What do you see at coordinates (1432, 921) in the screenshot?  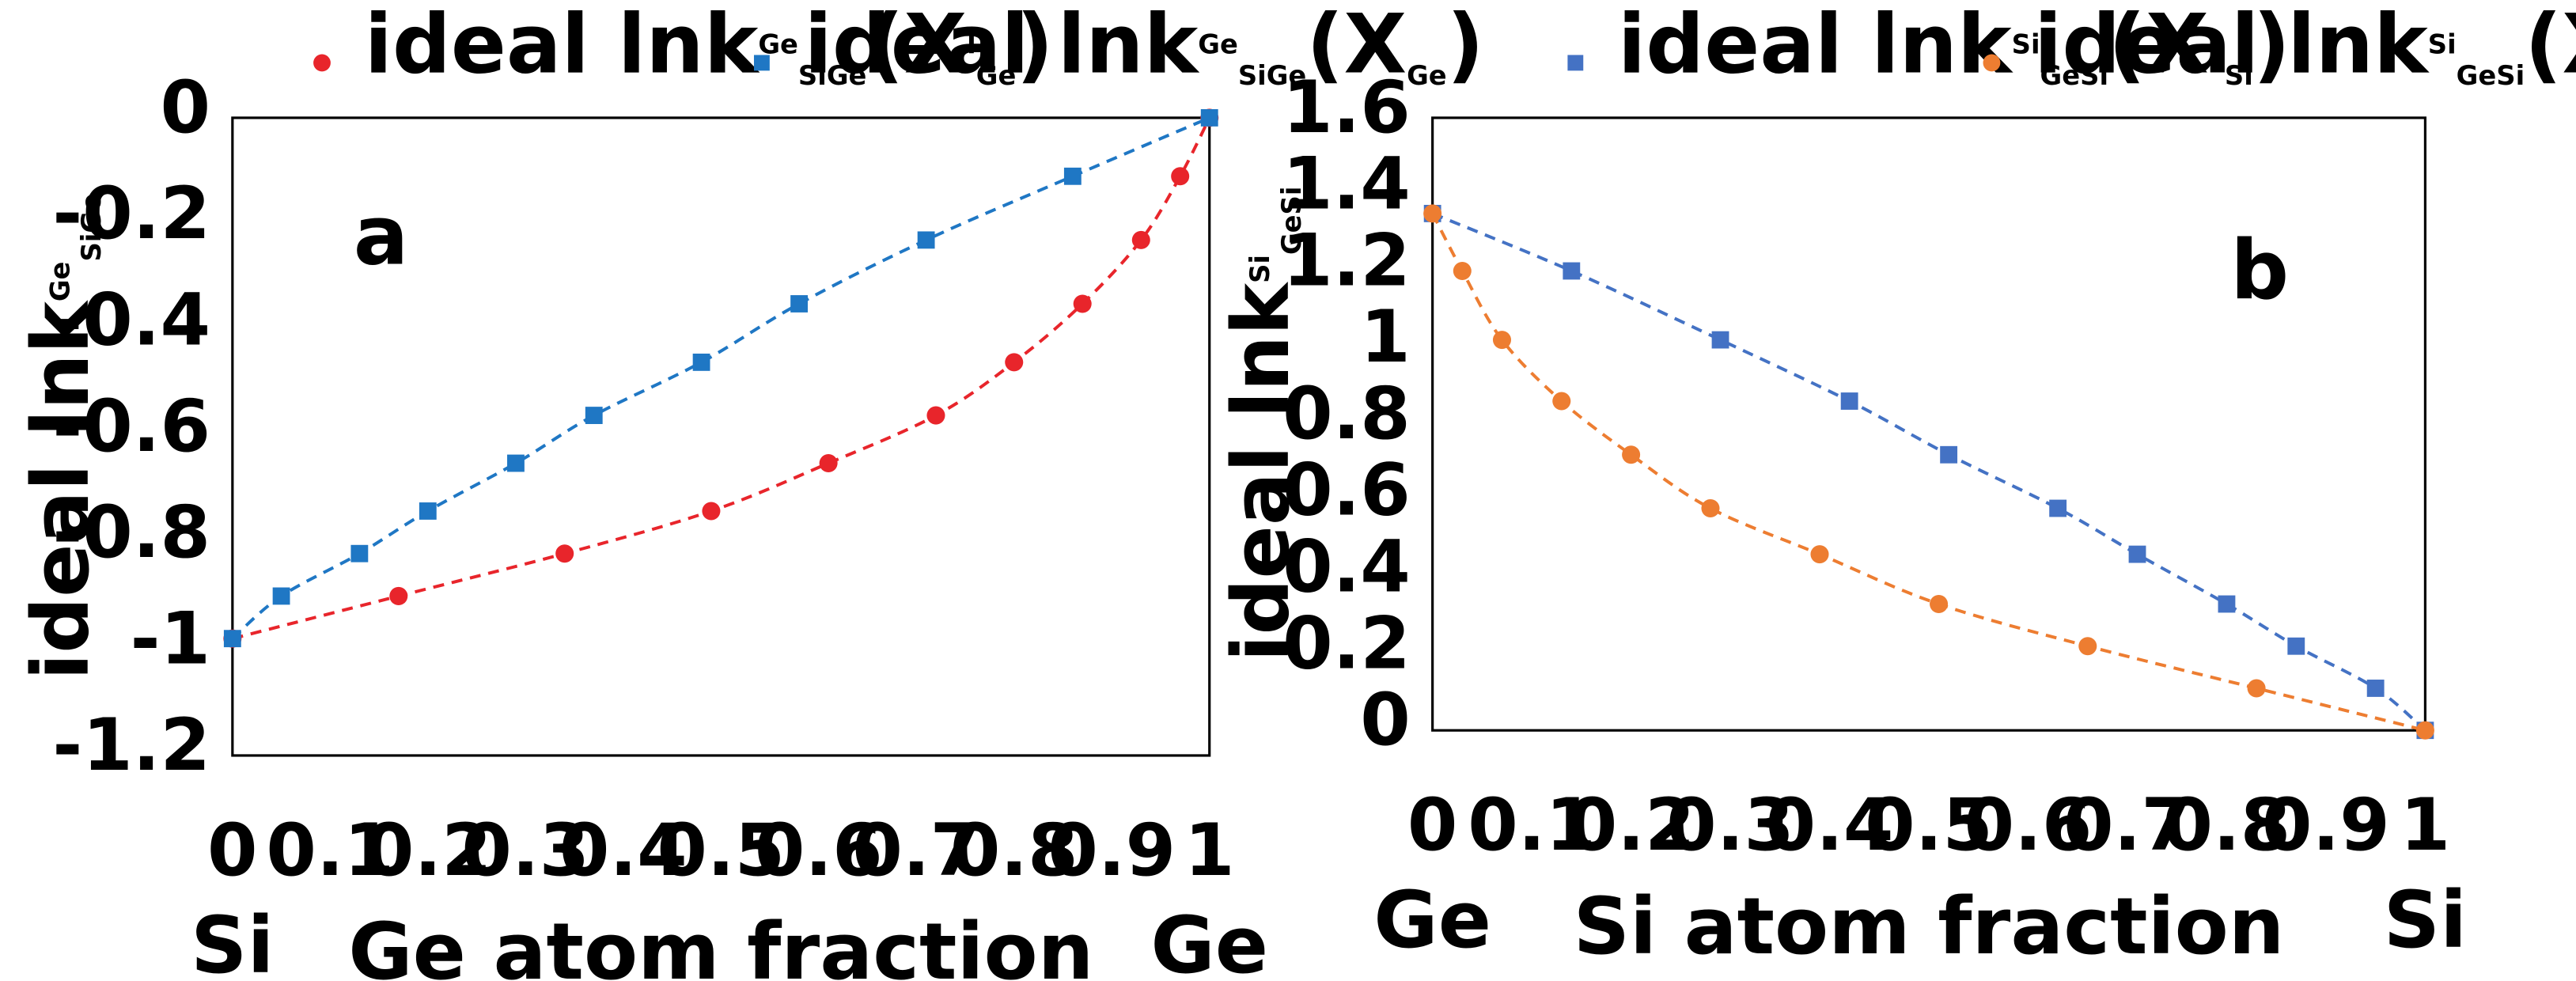 I see `x-end-label-left: Ge` at bounding box center [1432, 921].